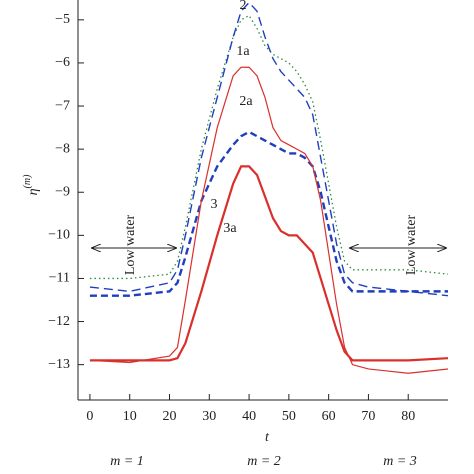 The height and width of the screenshot is (474, 474). Describe the element at coordinates (368, 416) in the screenshot. I see `x-tick-label: 70` at that location.